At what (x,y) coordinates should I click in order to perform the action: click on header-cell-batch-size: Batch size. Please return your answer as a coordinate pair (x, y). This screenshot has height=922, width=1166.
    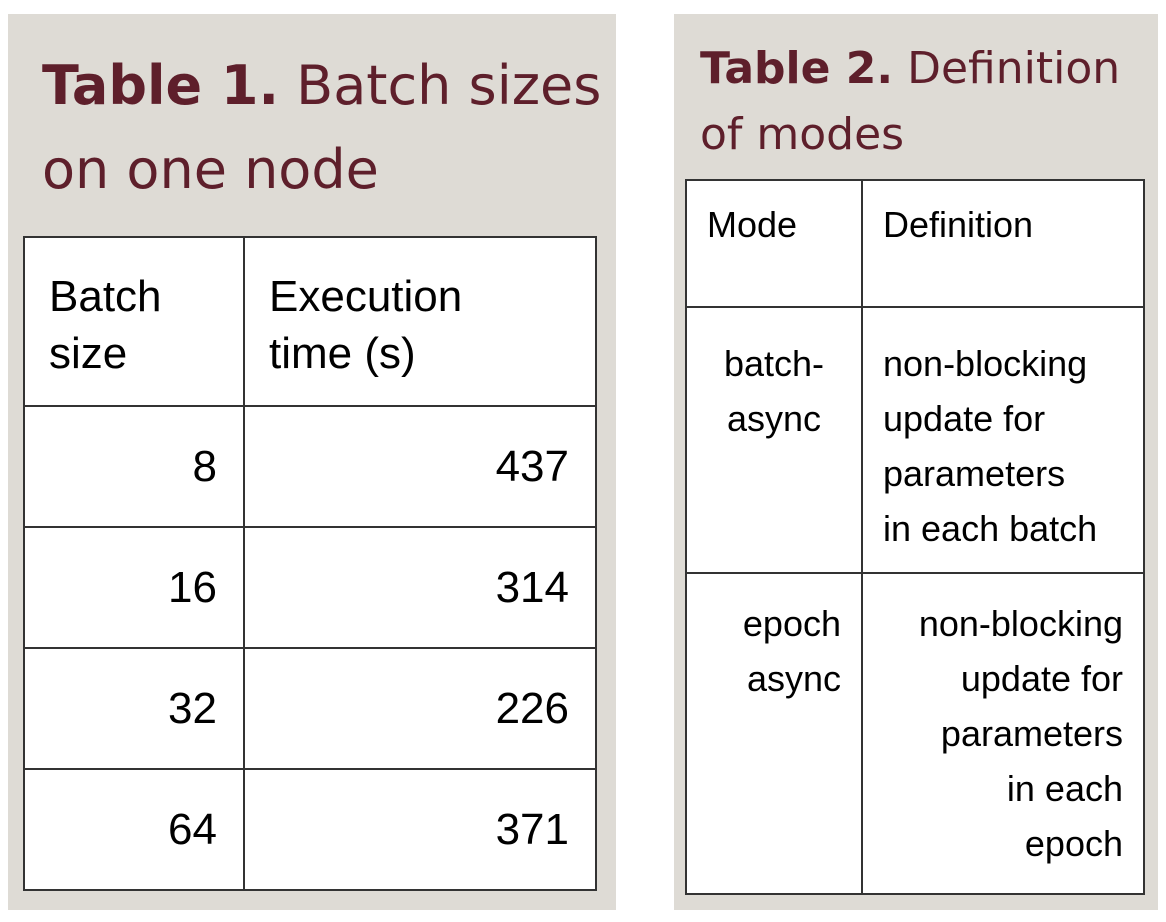
    Looking at the image, I should click on (134, 321).